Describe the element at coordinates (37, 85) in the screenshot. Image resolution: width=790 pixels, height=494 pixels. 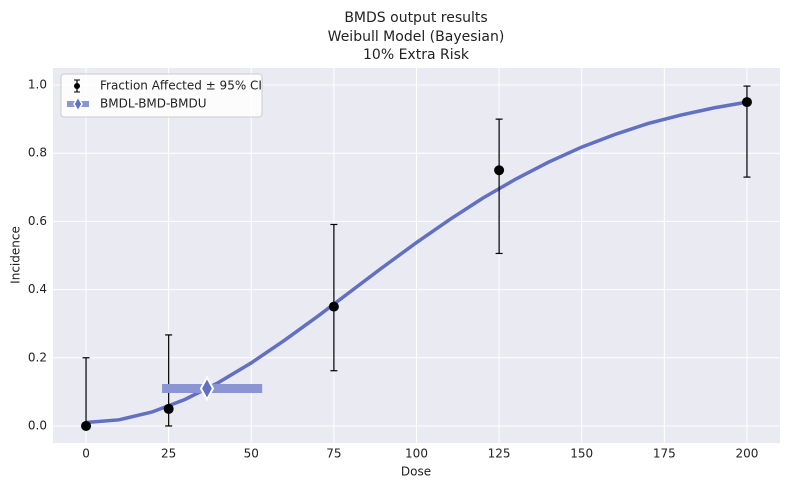
I see `y-tick-label: 1.0` at that location.